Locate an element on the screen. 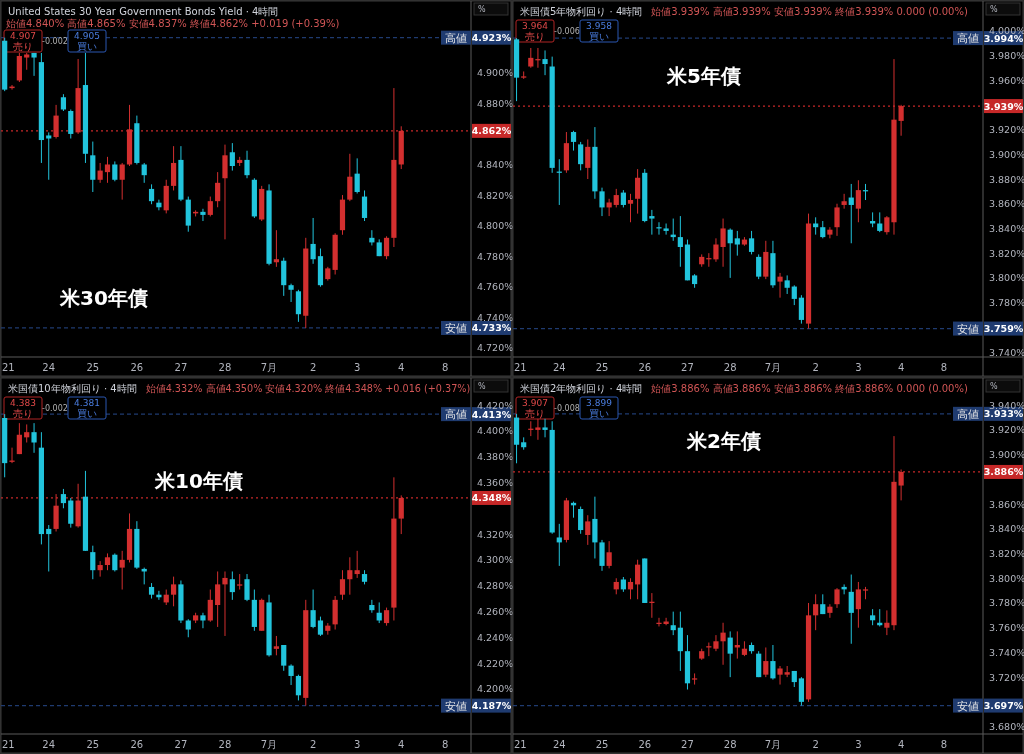 The height and width of the screenshot is (754, 1024). y-tick-label: 4.380% is located at coordinates (495, 457).